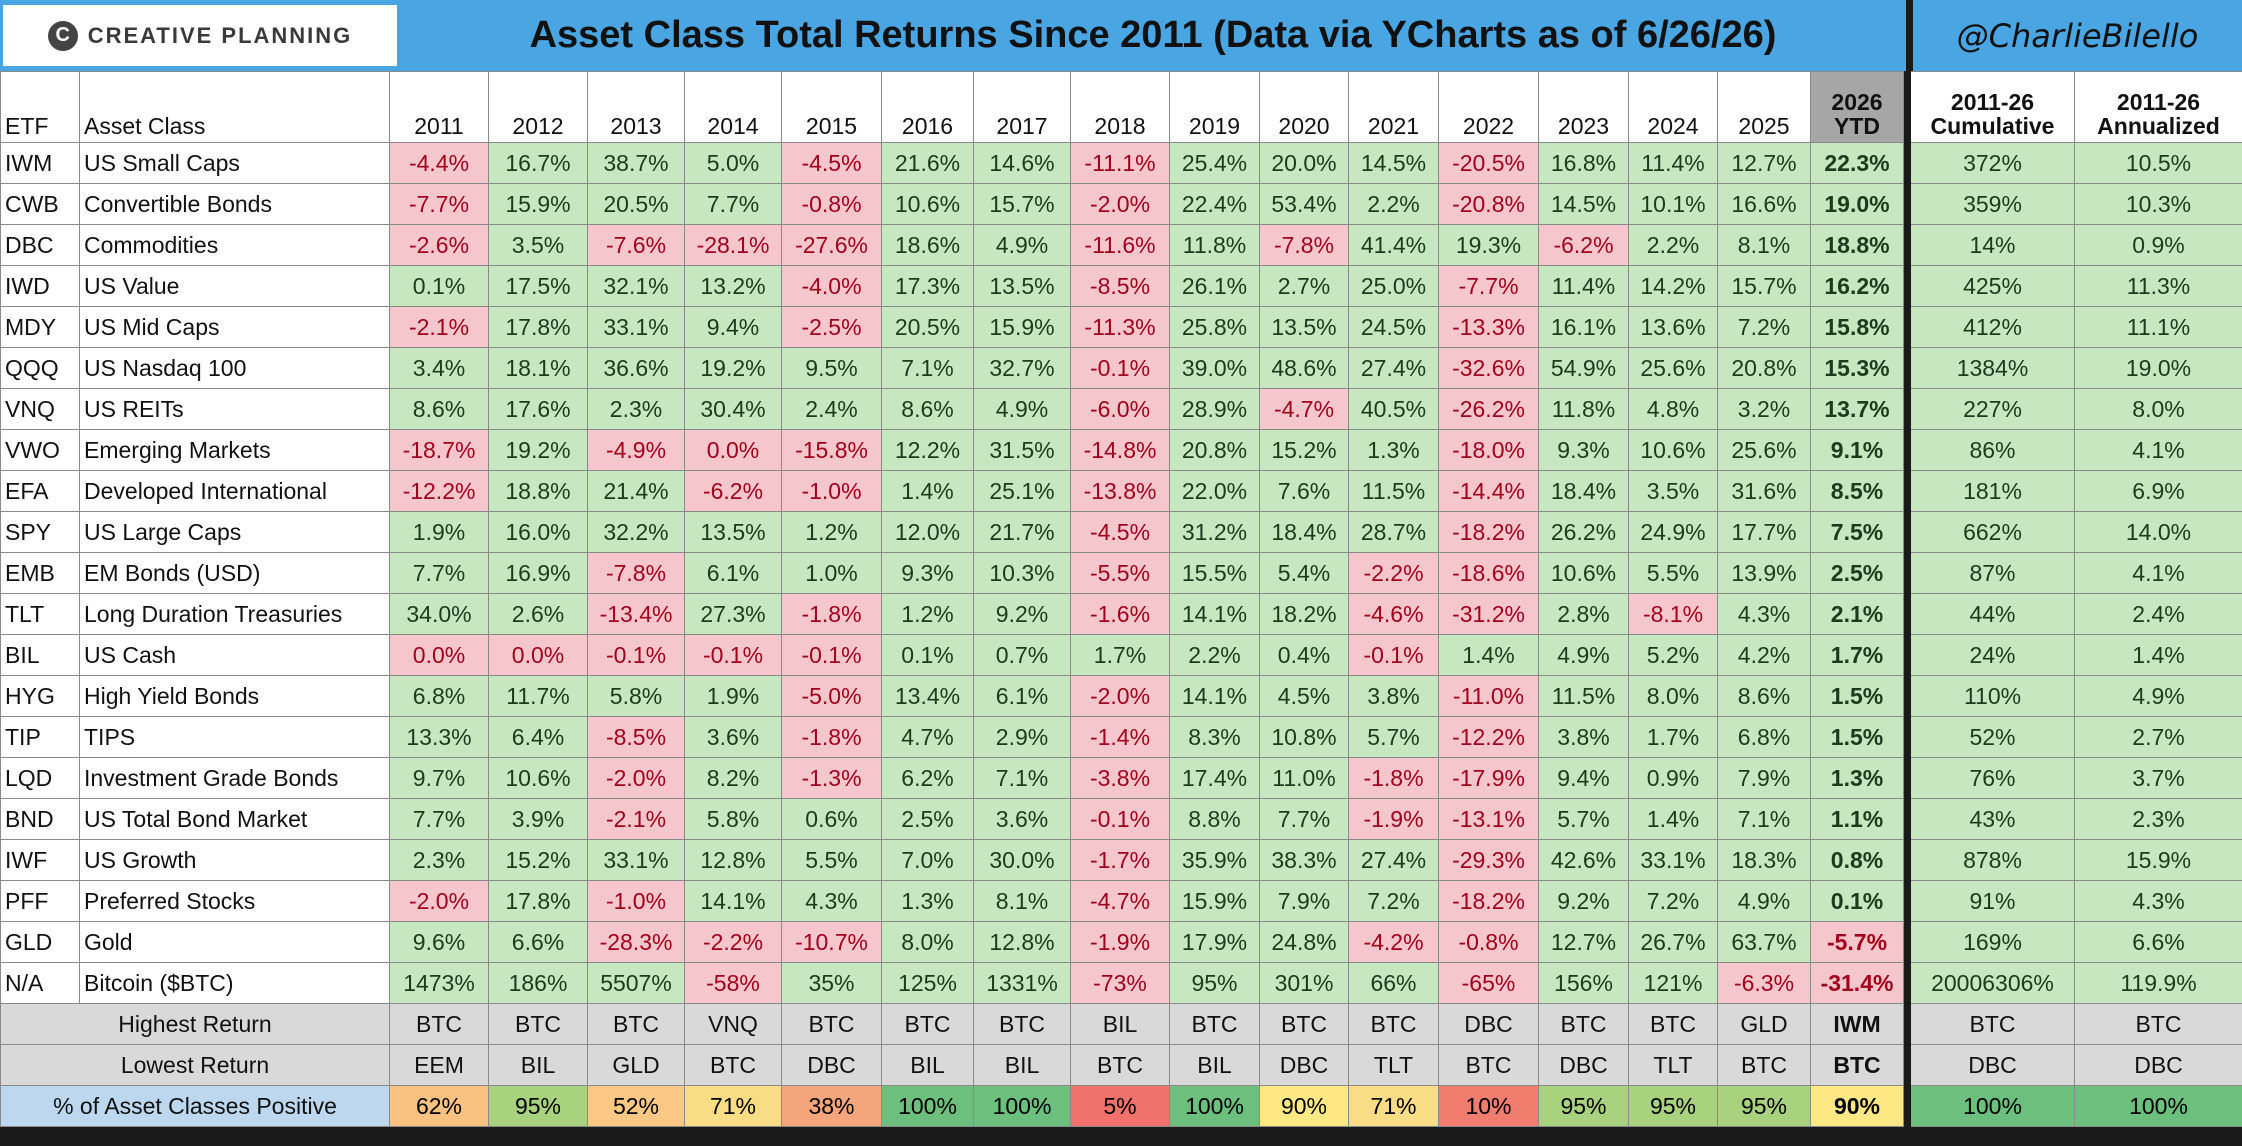  I want to click on return-cell: -58%, so click(733, 983).